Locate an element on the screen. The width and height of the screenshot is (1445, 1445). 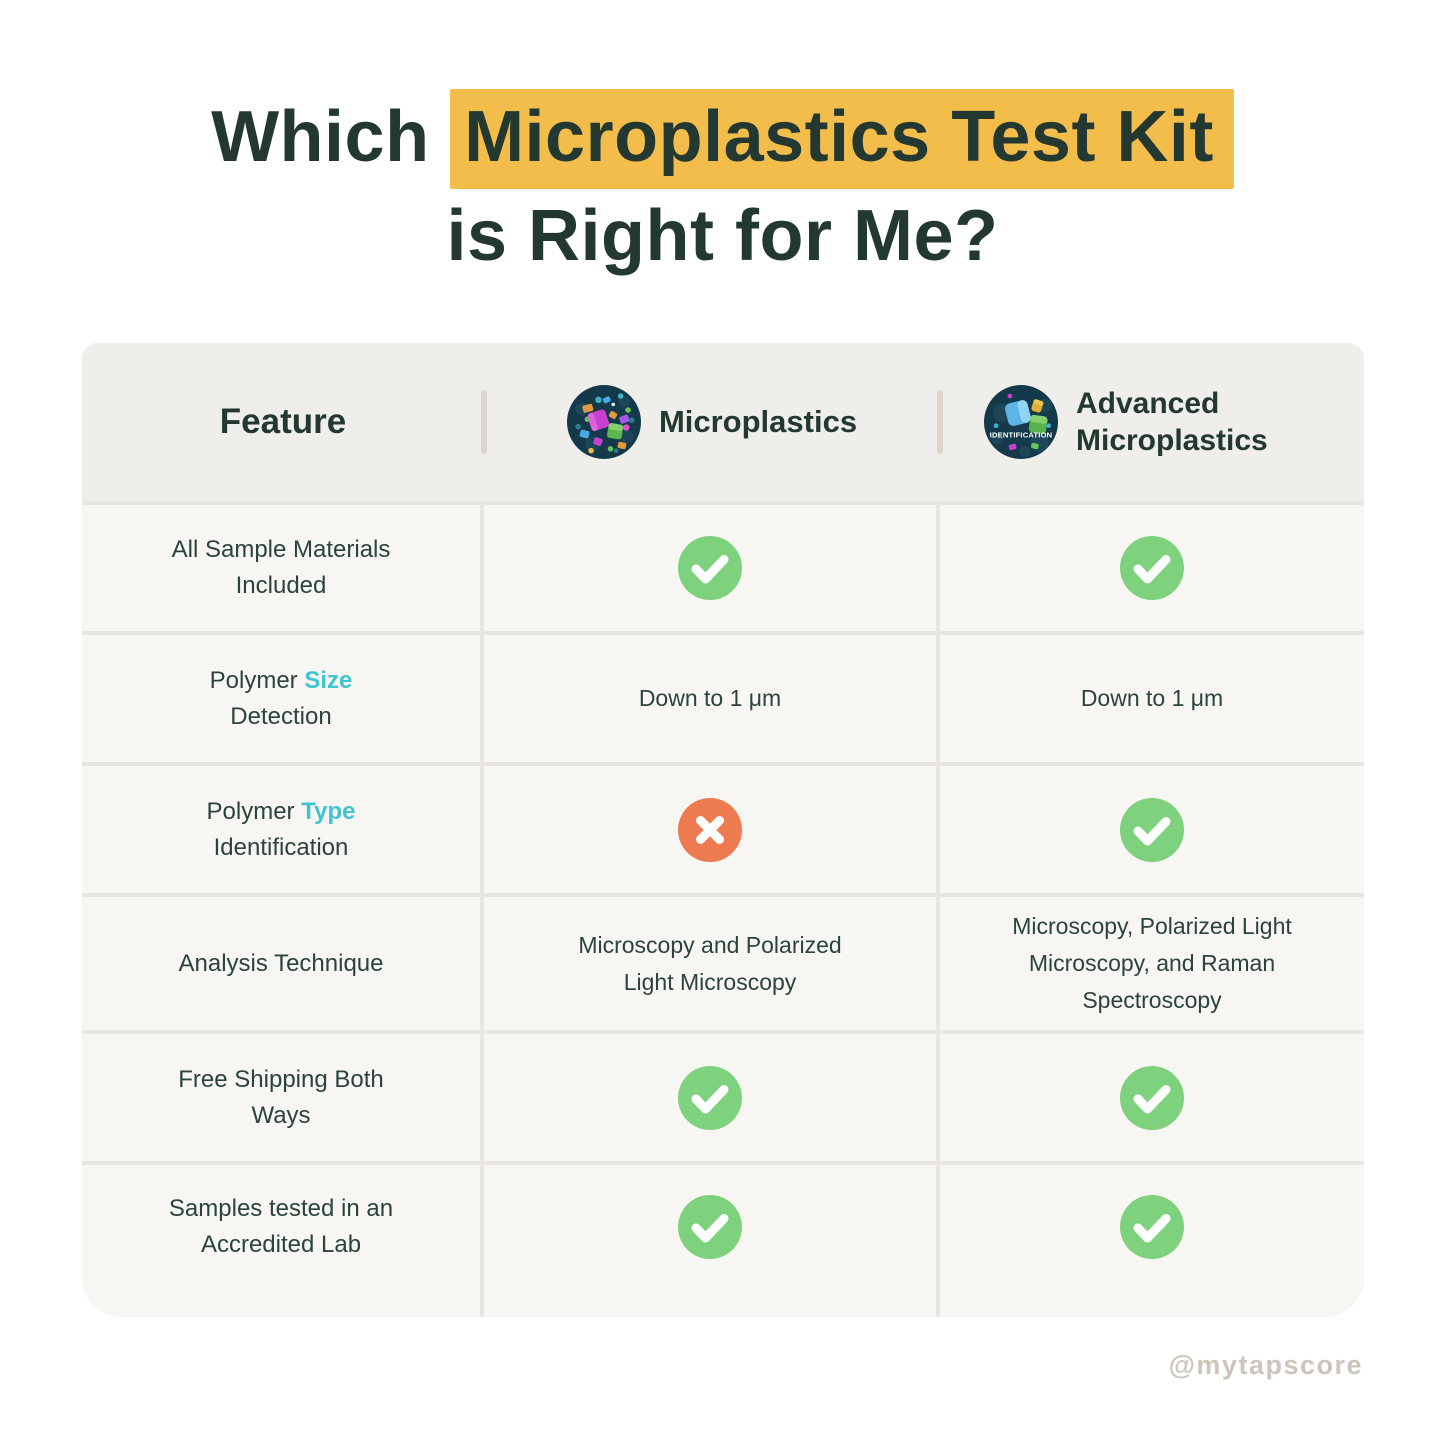
title-line-2: is Right for Me? is located at coordinates (722, 236).